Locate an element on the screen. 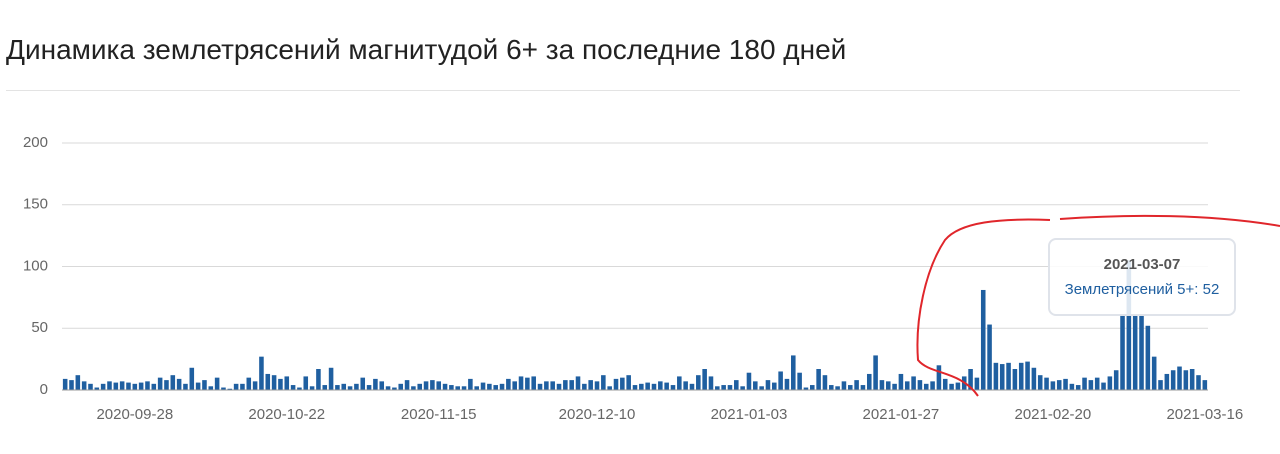 This screenshot has width=1280, height=454. y-tick-label: 0 is located at coordinates (44, 389).